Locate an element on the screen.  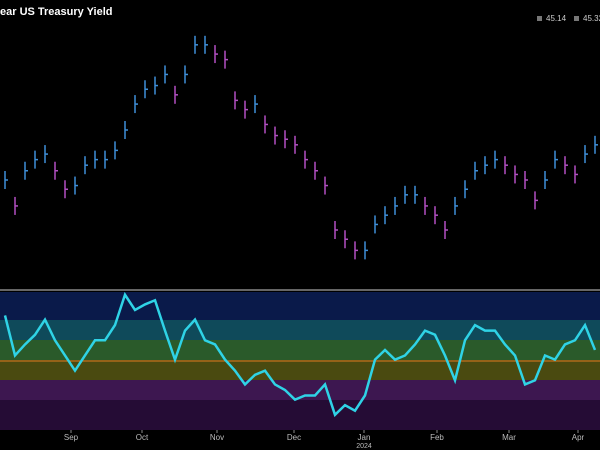
x-tick-label: Oct is located at coordinates (142, 437).